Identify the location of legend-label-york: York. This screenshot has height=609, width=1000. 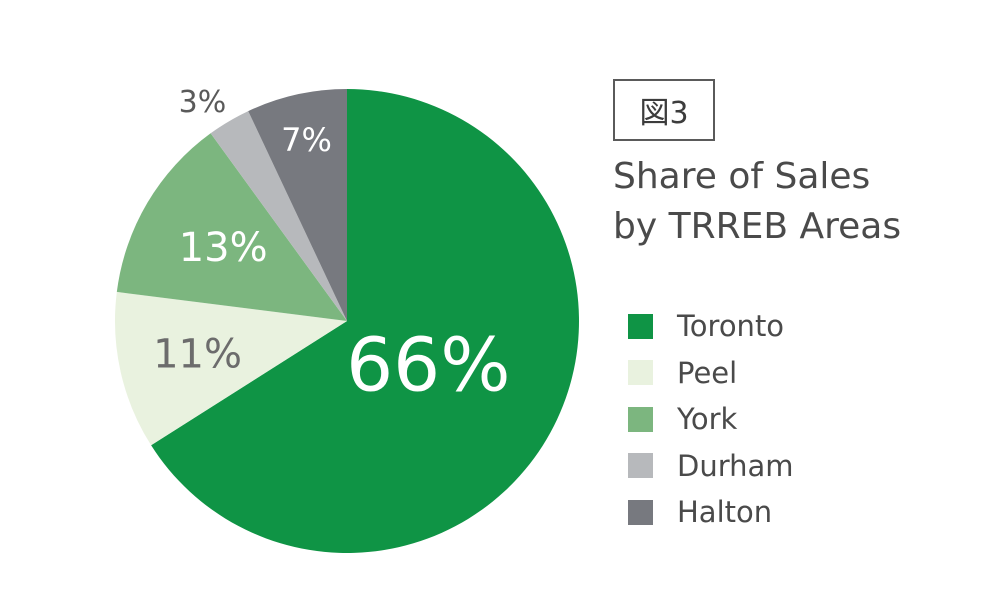
(707, 419).